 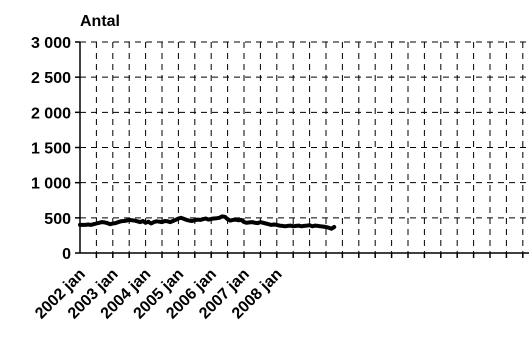 I want to click on y-tick-label: 500, so click(x=57, y=219).